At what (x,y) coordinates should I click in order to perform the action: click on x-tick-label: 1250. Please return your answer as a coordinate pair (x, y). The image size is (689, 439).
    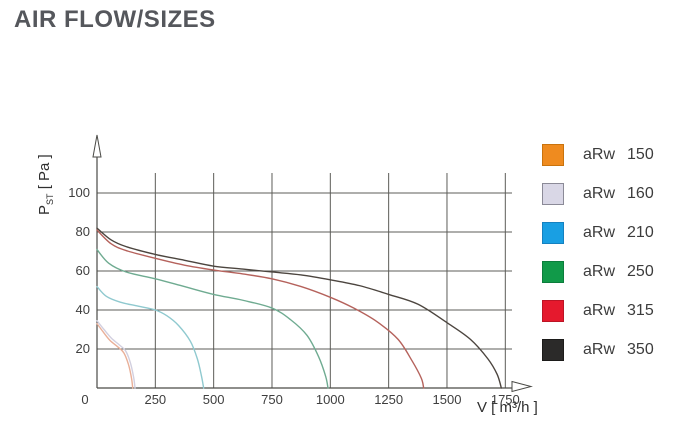
    Looking at the image, I should click on (388, 399).